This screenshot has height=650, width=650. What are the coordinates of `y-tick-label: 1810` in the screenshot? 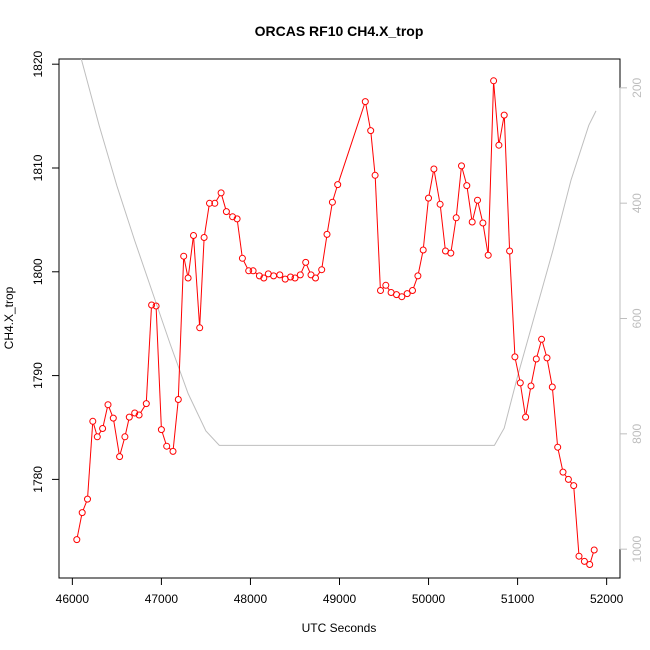 It's located at (38, 167).